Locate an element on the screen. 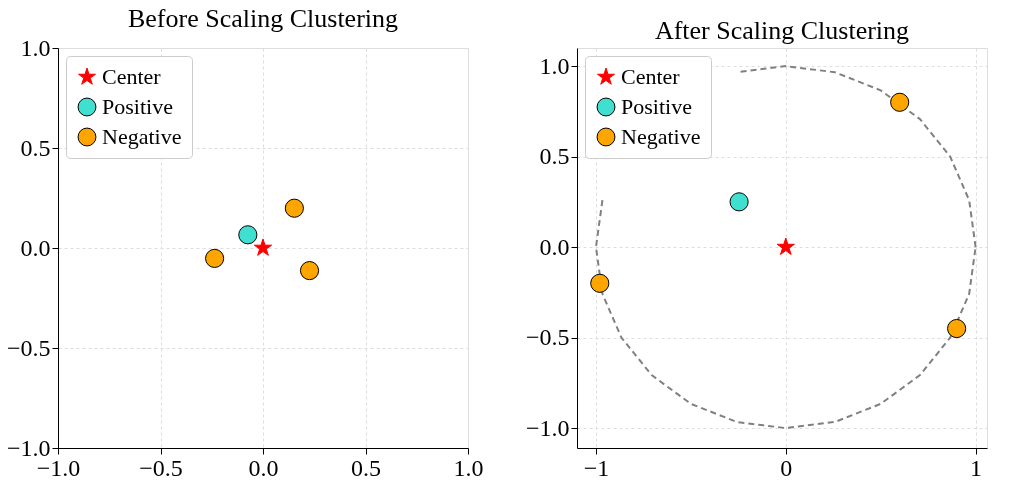 The width and height of the screenshot is (1010, 490). chart-title: Before Scaling Clustering is located at coordinates (263, 18).